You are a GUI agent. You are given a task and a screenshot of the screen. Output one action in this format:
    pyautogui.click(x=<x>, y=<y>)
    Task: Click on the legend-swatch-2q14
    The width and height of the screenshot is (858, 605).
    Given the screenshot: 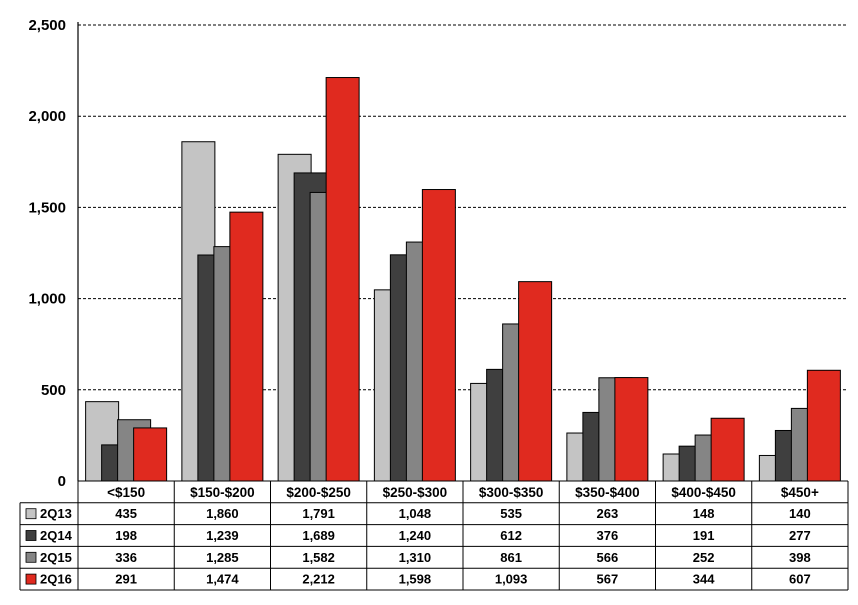 What is the action you would take?
    pyautogui.click(x=31, y=535)
    